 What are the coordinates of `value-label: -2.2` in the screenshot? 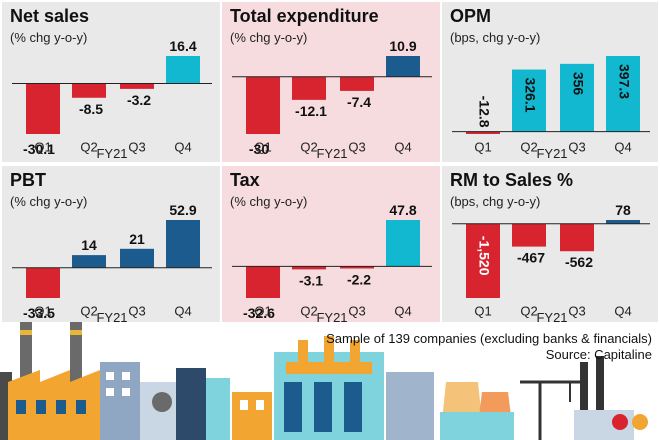 It's located at (359, 280).